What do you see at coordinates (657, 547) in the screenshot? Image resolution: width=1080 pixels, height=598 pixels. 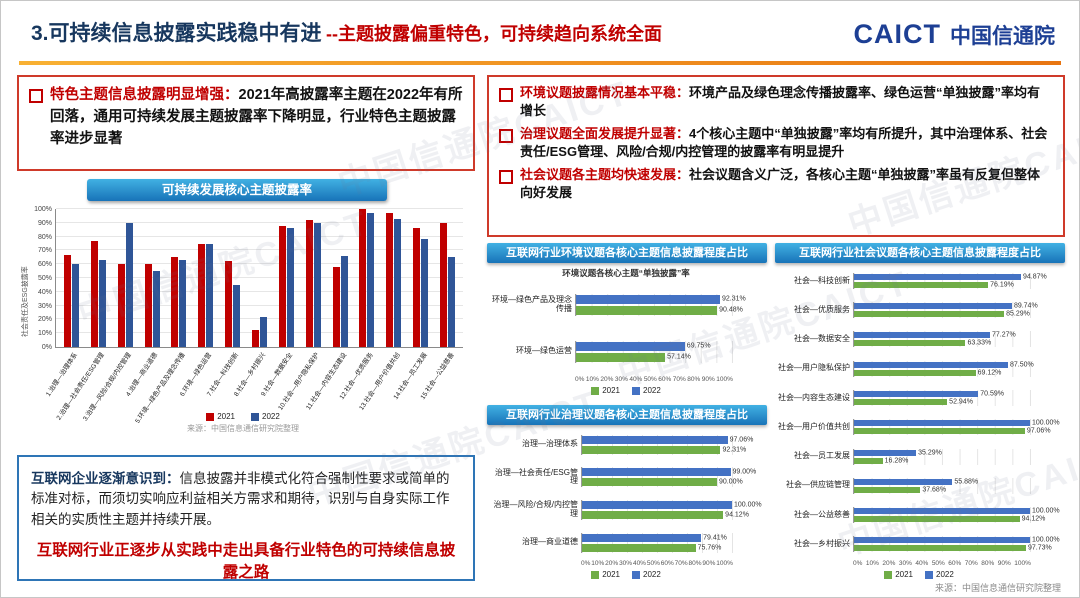 I see `bar-line: 75.76%` at bounding box center [657, 547].